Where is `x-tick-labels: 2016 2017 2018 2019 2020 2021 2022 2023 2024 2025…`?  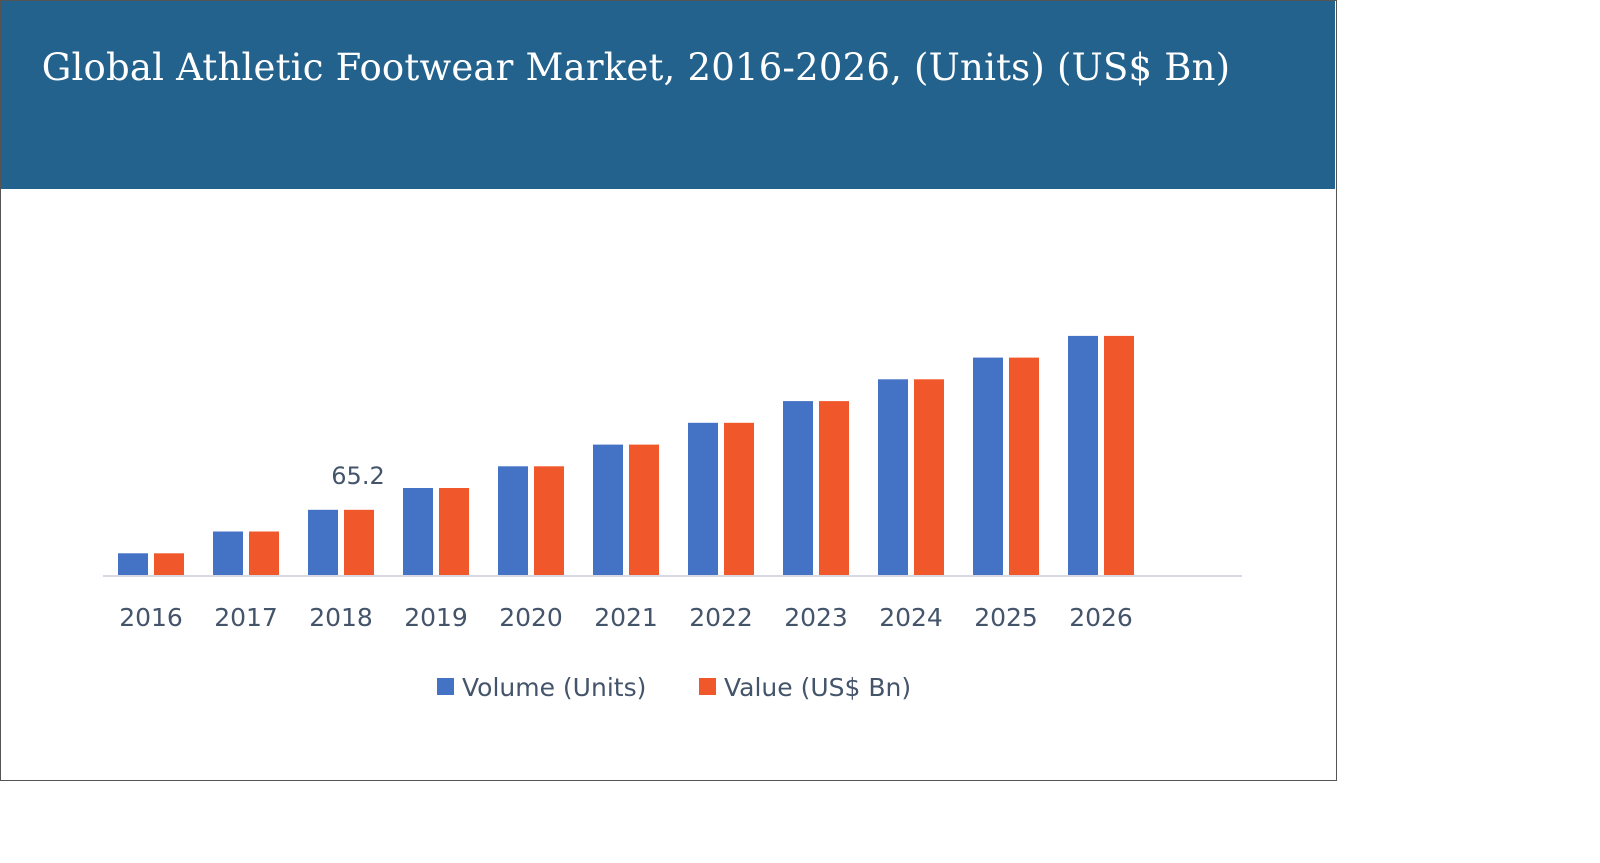
x-tick-labels: 2016 2017 2018 2019 2020 2021 2022 2023 2024 2025… is located at coordinates (626, 617).